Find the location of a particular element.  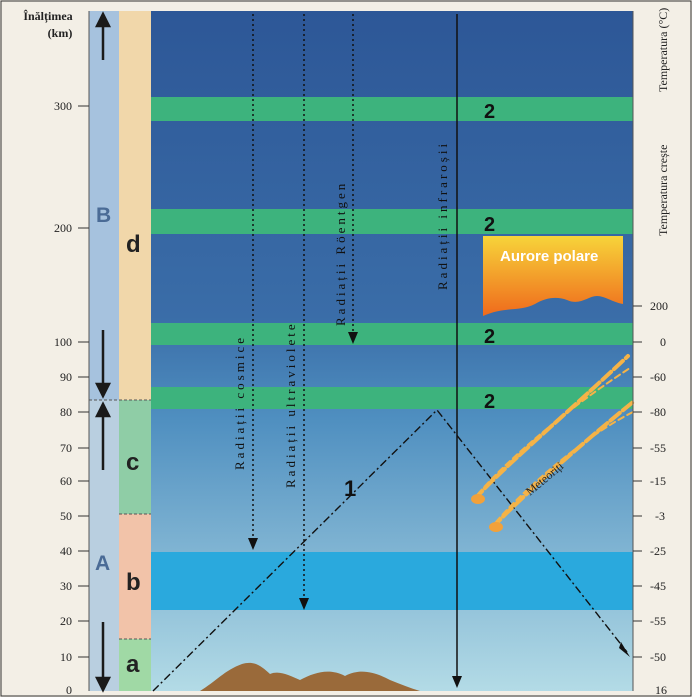

temp-tick: -60 is located at coordinates (658, 377).